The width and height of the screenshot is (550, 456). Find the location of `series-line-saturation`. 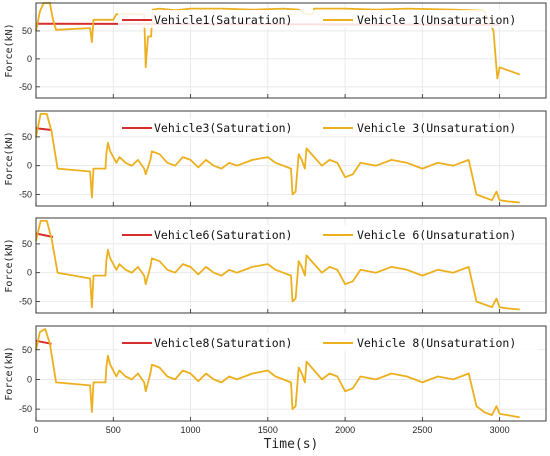

series-line-saturation is located at coordinates (43, 129).